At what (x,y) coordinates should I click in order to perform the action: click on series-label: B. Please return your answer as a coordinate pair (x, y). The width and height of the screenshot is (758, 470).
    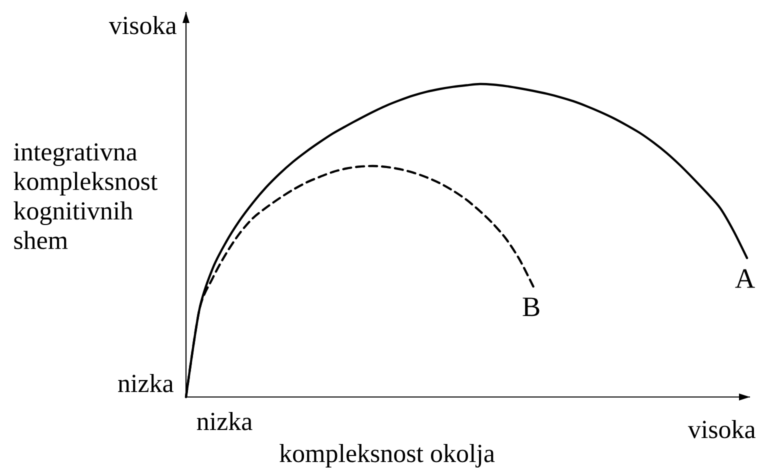
    Looking at the image, I should click on (531, 307).